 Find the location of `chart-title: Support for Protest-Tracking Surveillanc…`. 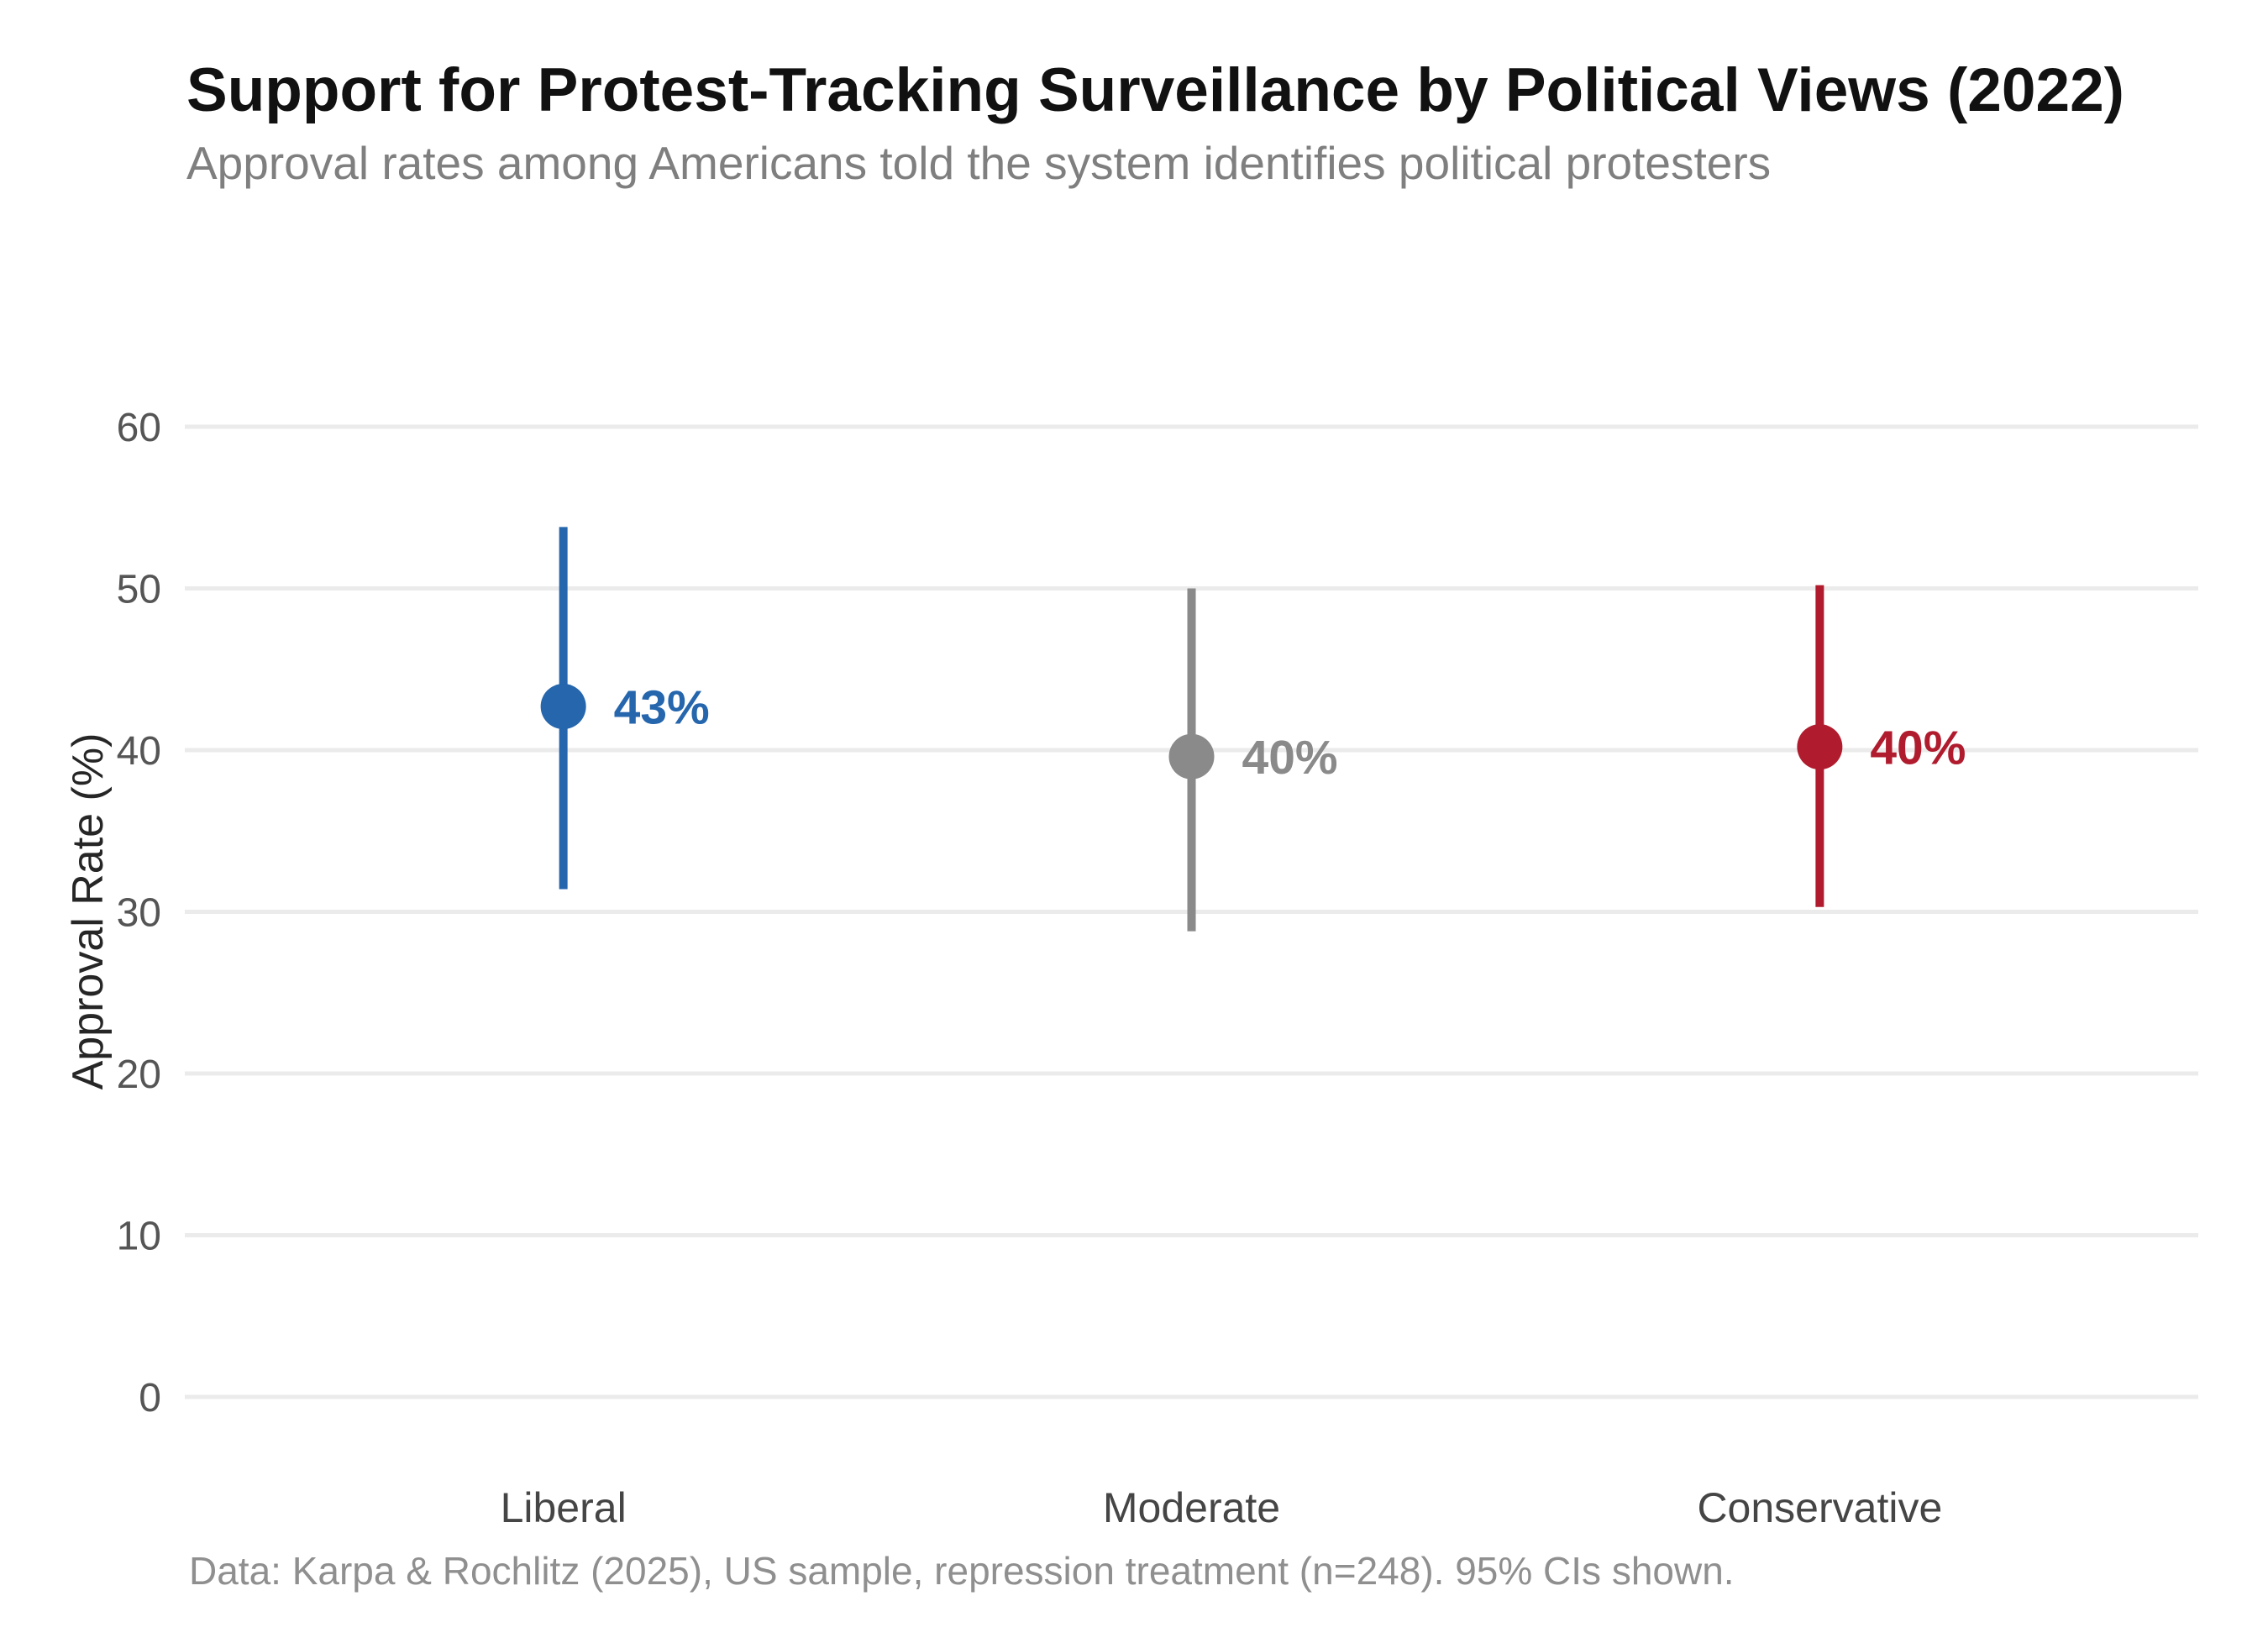

chart-title: Support for Protest-Tracking Surveillanc… is located at coordinates (1155, 90).